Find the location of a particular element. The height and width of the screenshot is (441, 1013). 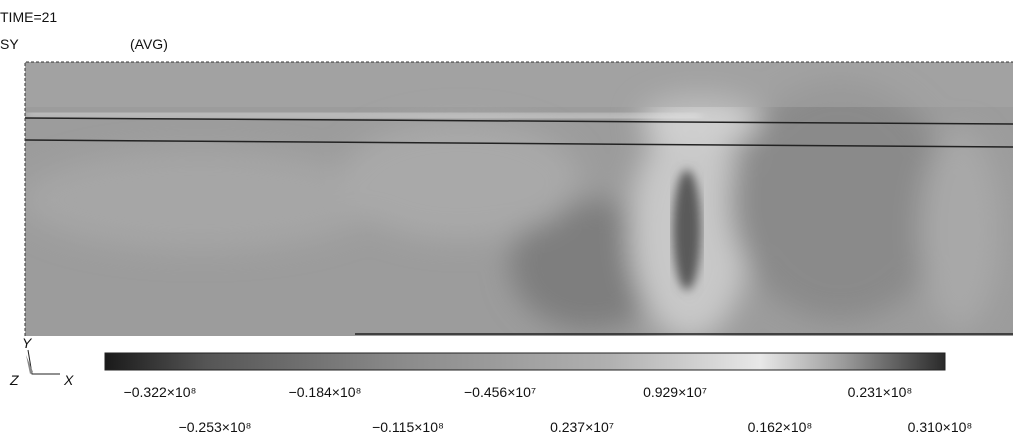

time-label: TIME=21 is located at coordinates (28, 17).